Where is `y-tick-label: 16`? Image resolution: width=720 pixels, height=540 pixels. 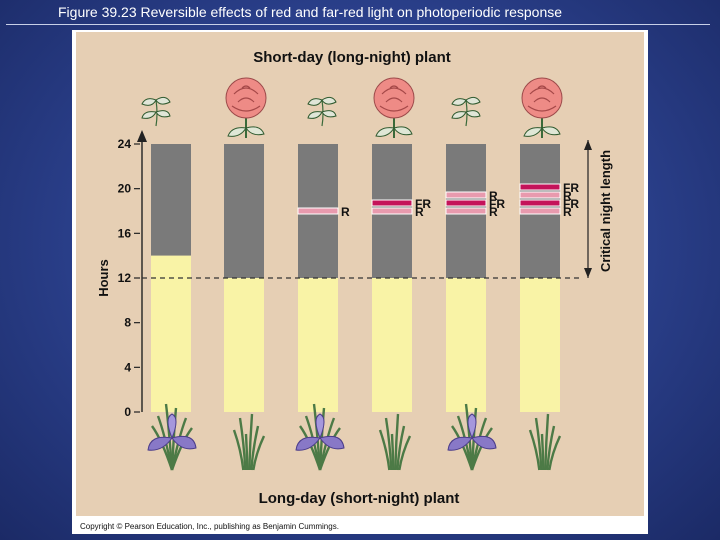
y-tick-label: 16 is located at coordinates (125, 233).